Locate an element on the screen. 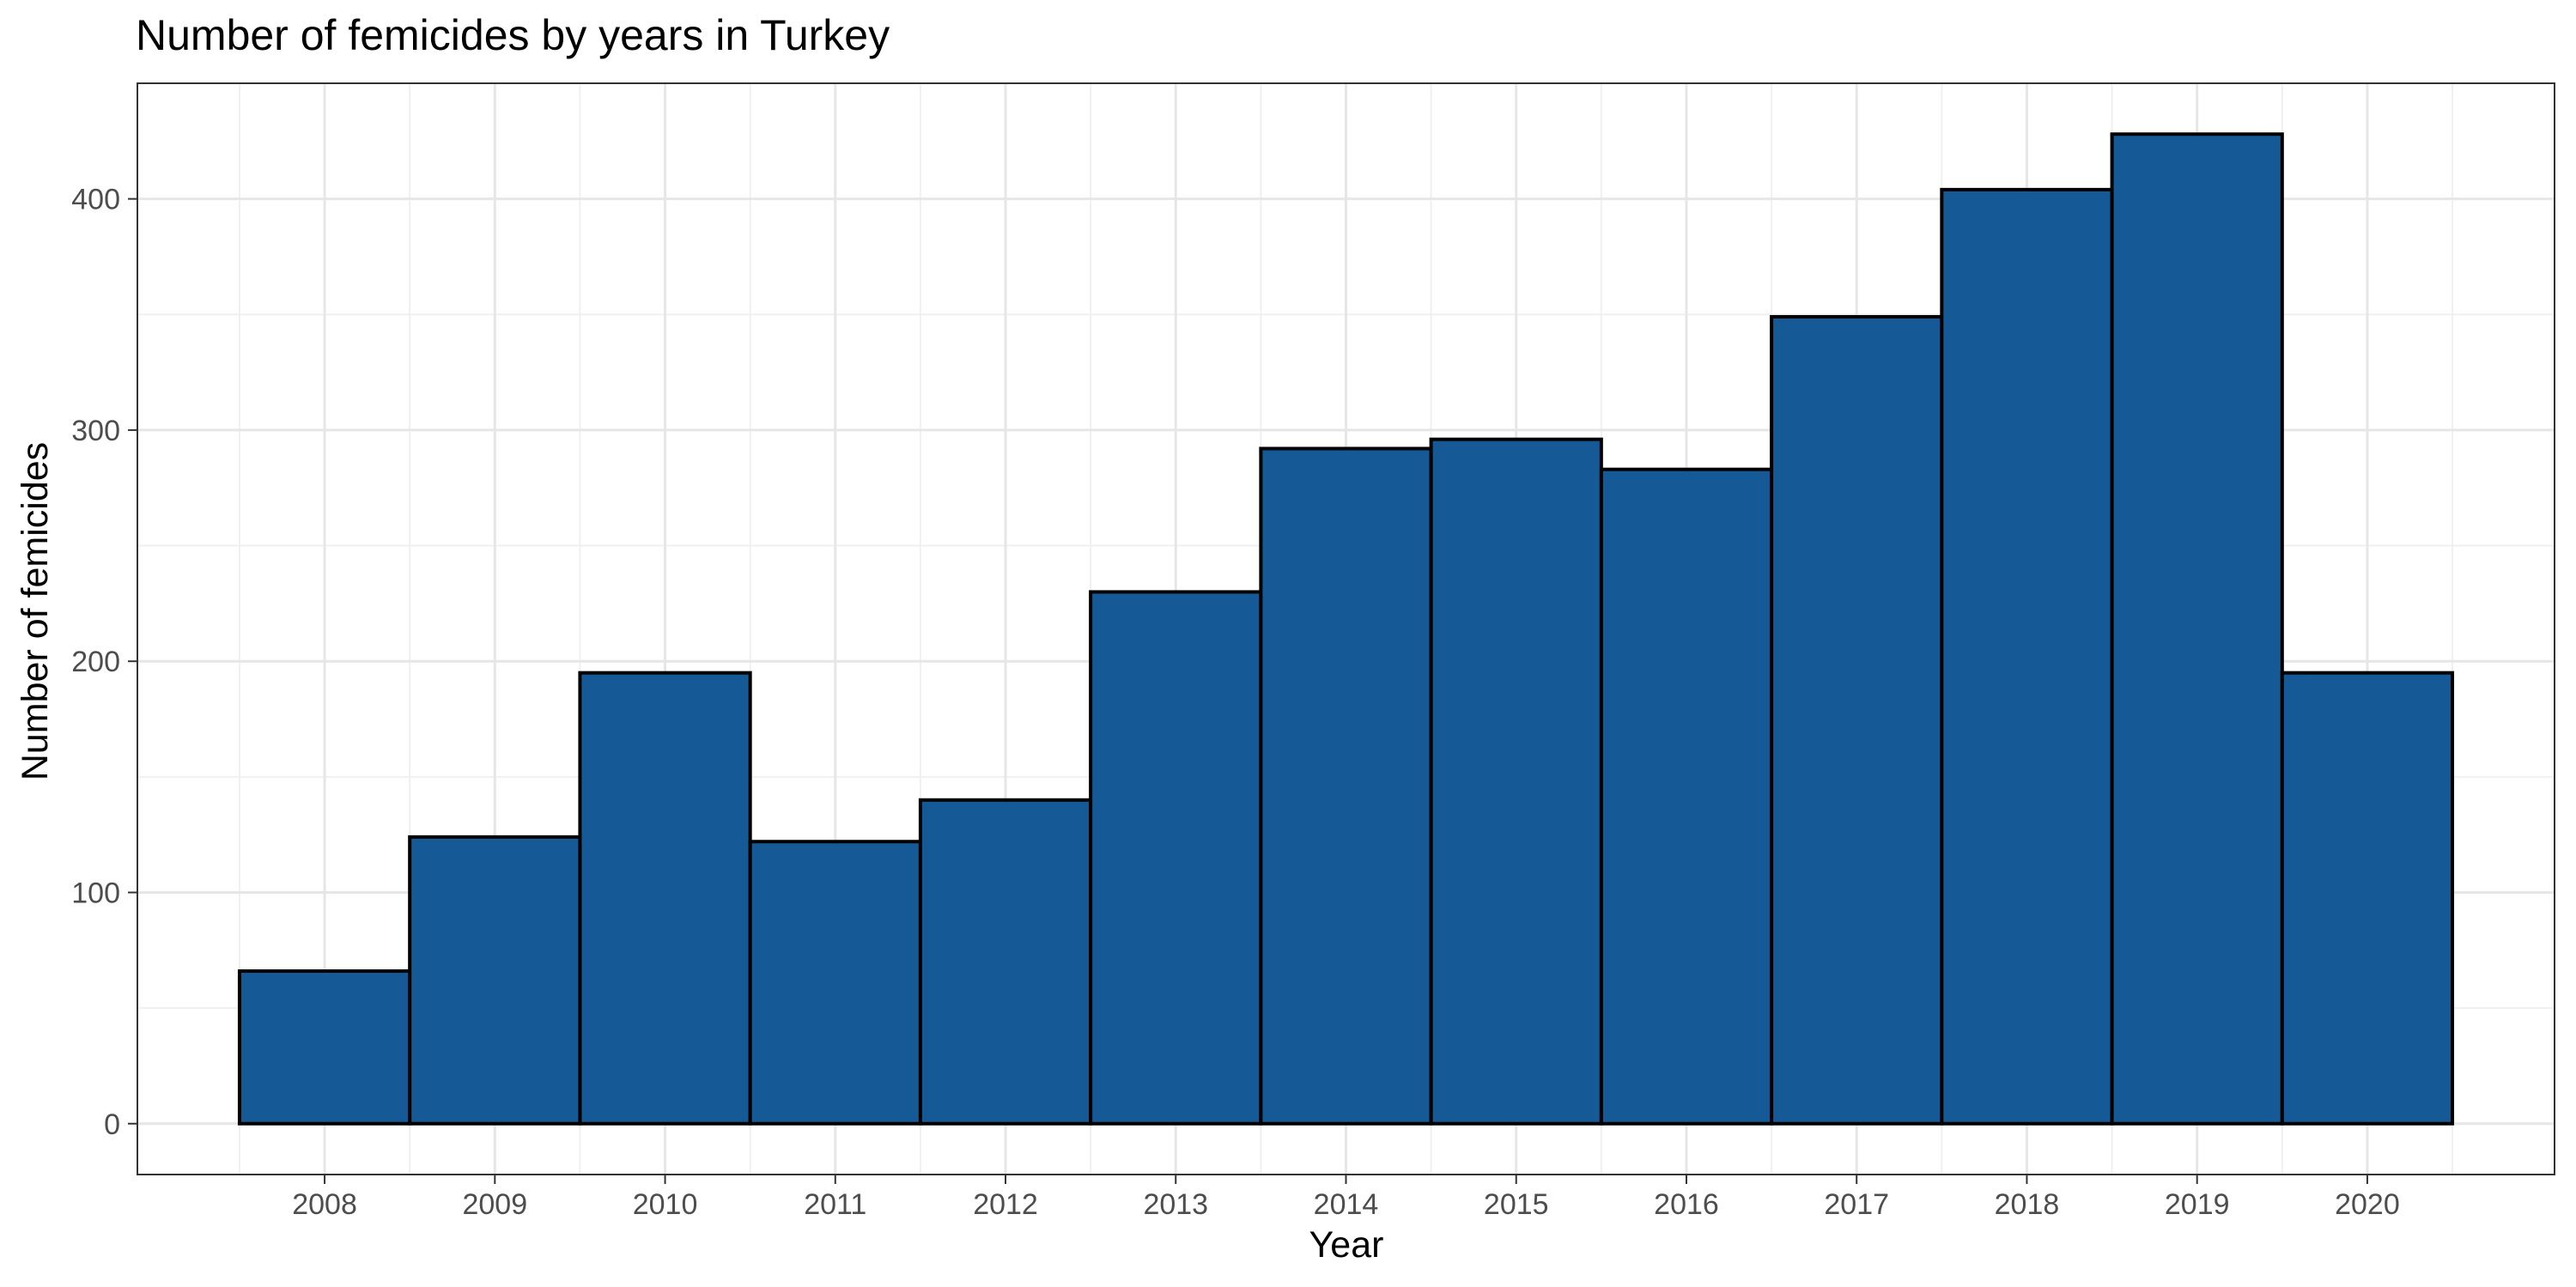  x-tick-label: 2018 is located at coordinates (2027, 1204).